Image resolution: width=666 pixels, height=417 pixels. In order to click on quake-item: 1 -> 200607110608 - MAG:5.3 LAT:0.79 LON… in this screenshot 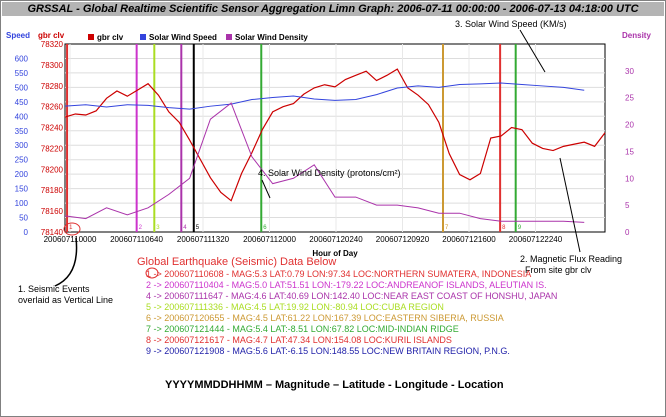, I will do `click(339, 274)`.